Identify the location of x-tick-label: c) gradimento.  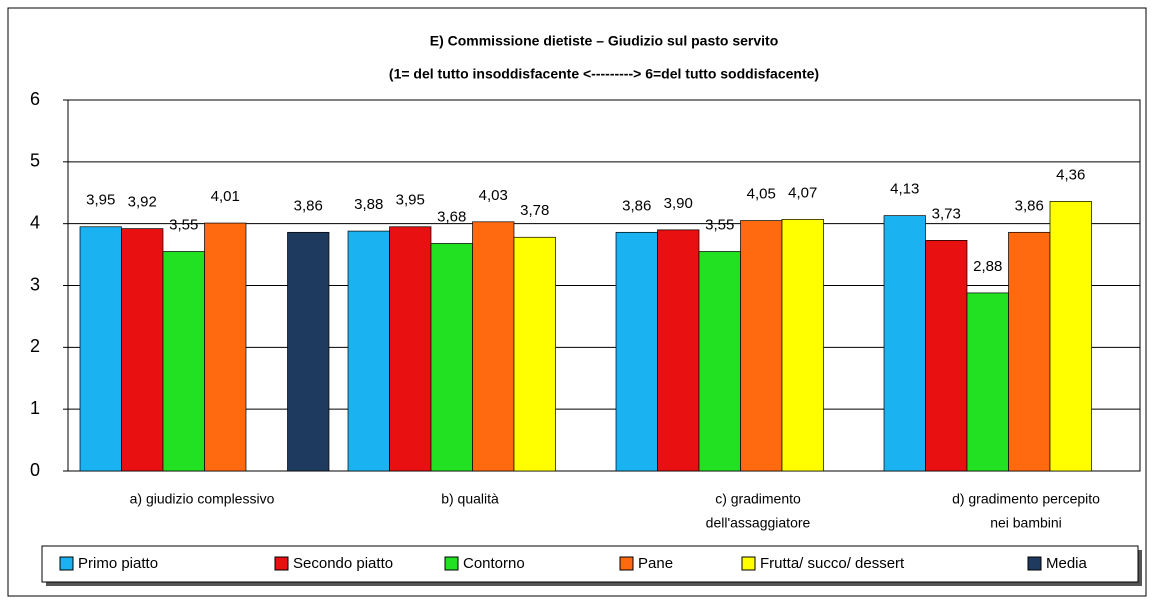
(758, 499).